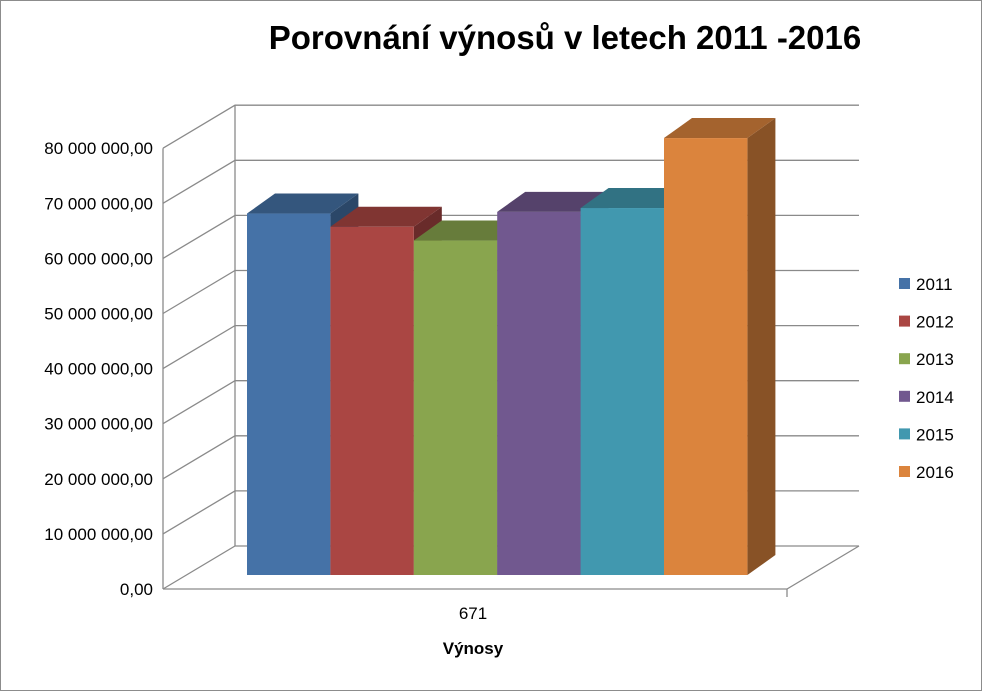 This screenshot has height=691, width=982. What do you see at coordinates (473, 648) in the screenshot?
I see `x-axis-title: Výnosy` at bounding box center [473, 648].